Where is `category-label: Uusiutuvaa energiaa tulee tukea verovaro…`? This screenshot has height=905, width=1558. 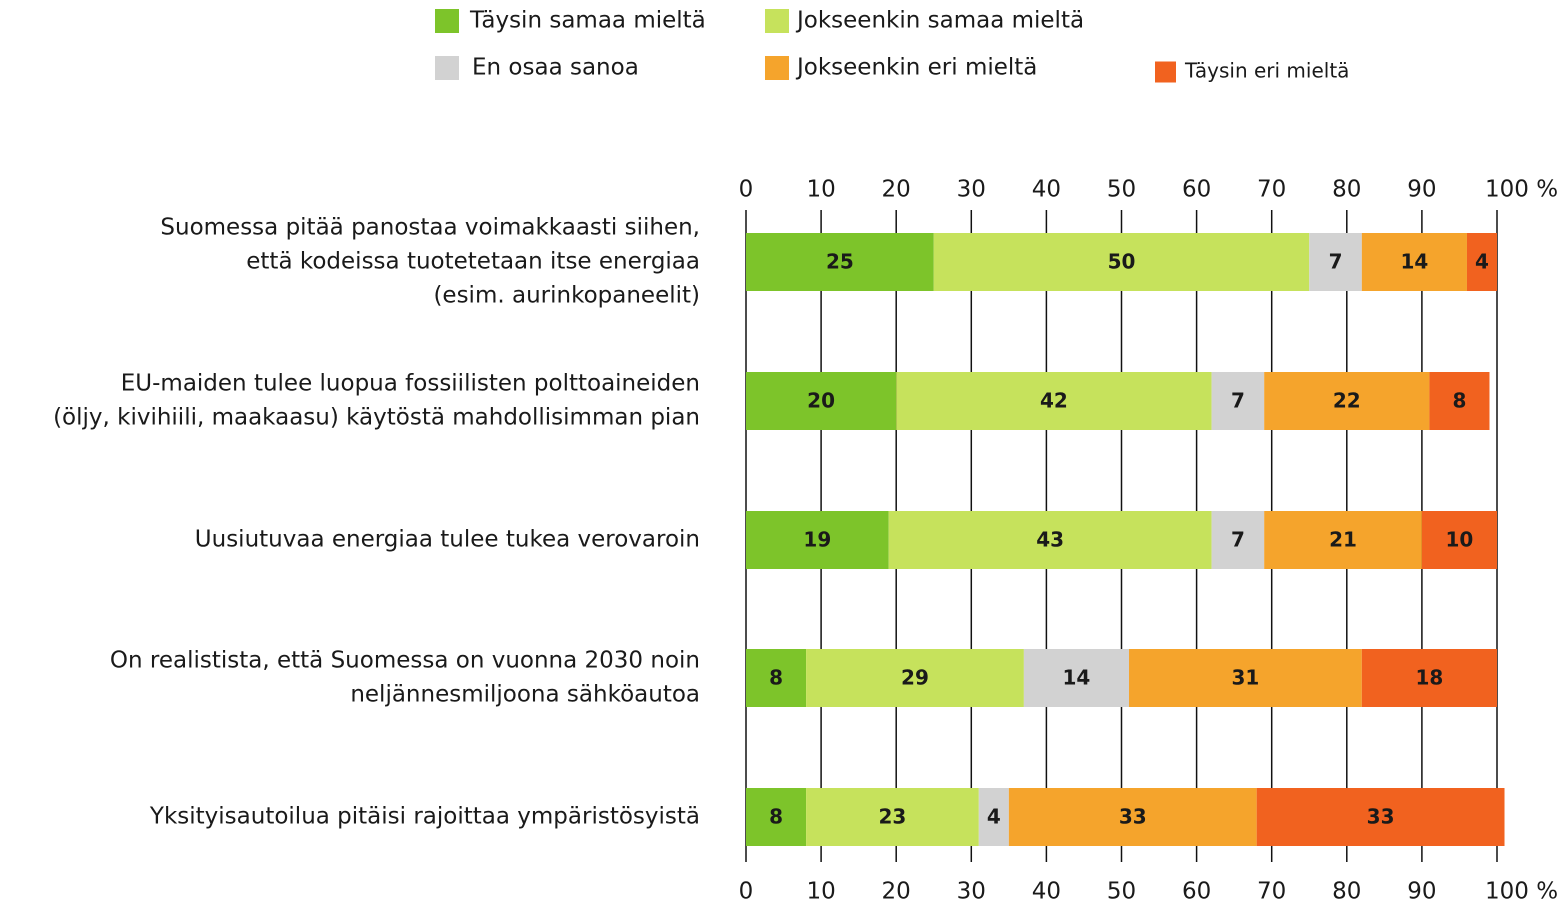
category-label: Uusiutuvaa energiaa tulee tukea verovaro… is located at coordinates (447, 540).